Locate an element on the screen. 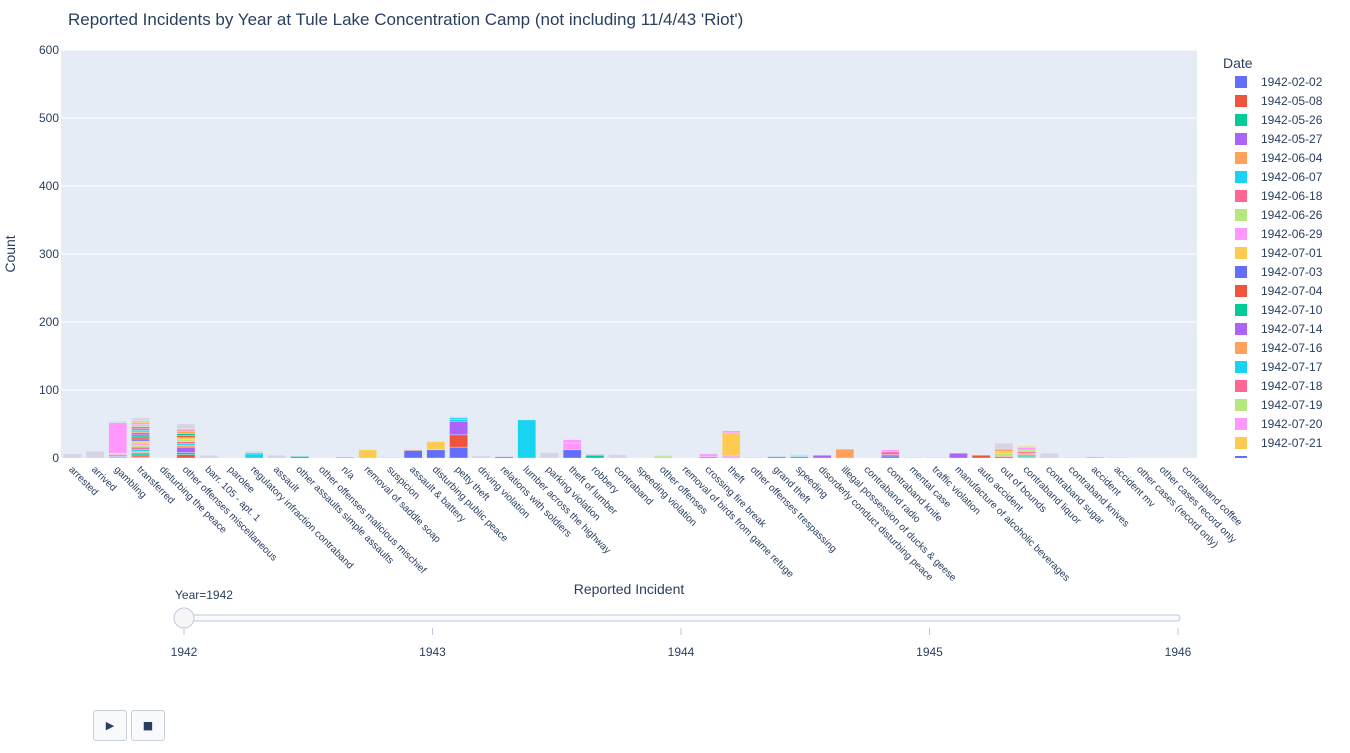 Image resolution: width=1350 pixels, height=753 pixels. legend-item: 1942-02-02 is located at coordinates (1292, 82).